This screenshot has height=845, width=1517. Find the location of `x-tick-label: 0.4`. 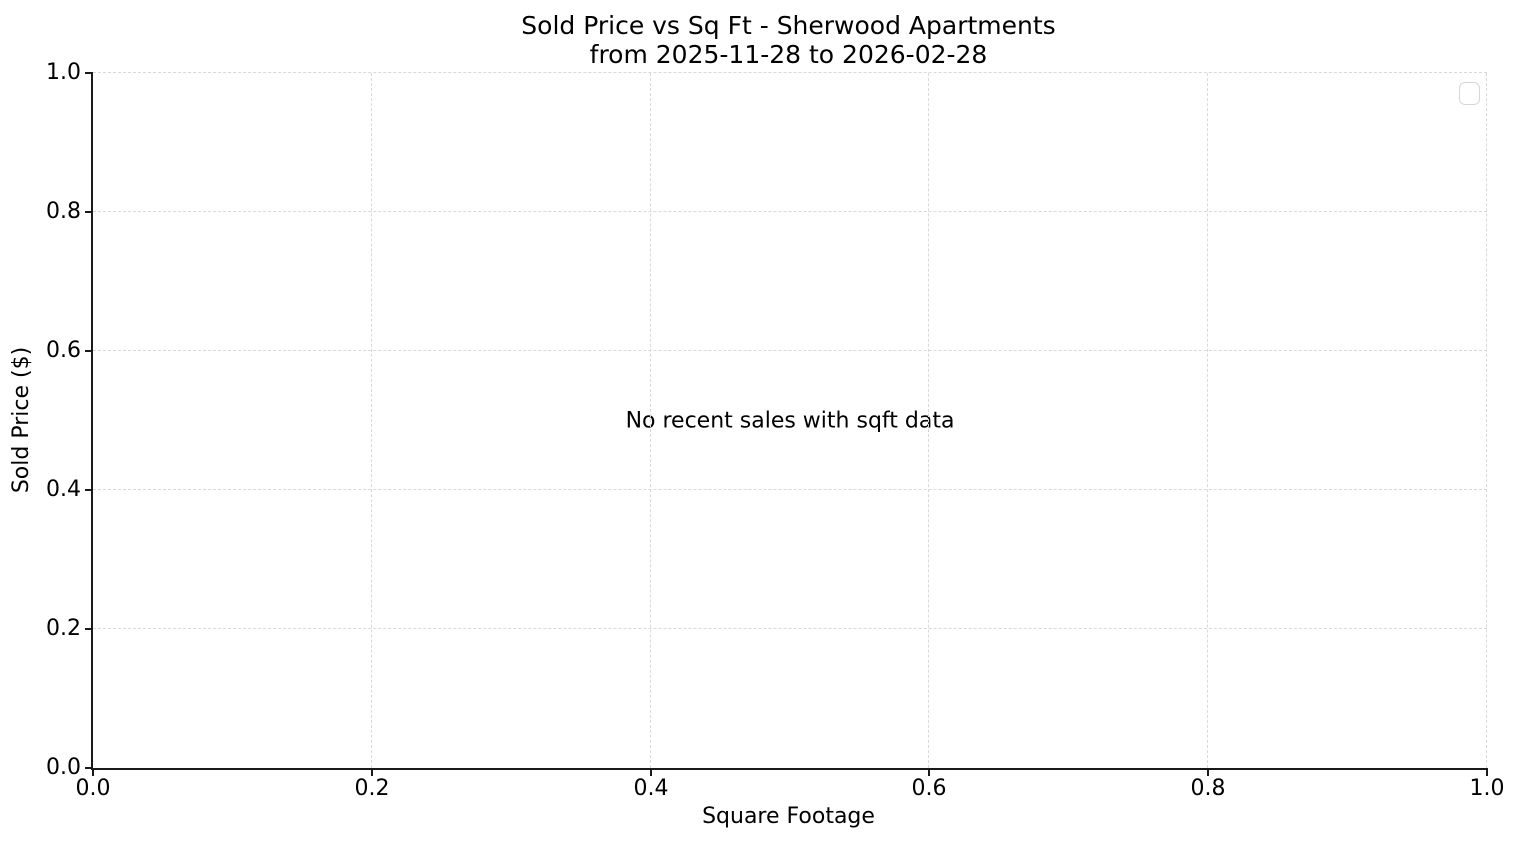

x-tick-label: 0.4 is located at coordinates (651, 788).